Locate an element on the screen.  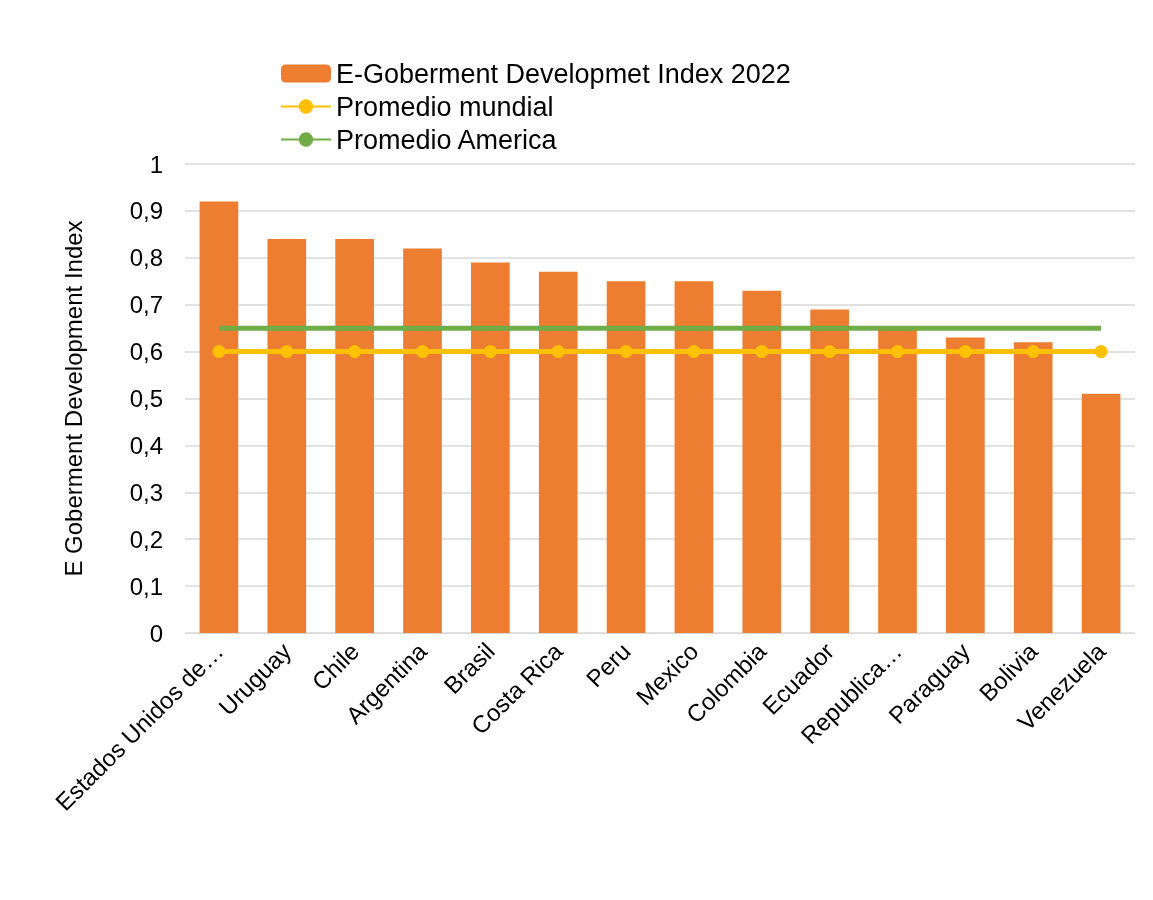
legend-label: Promedio America is located at coordinates (447, 139).